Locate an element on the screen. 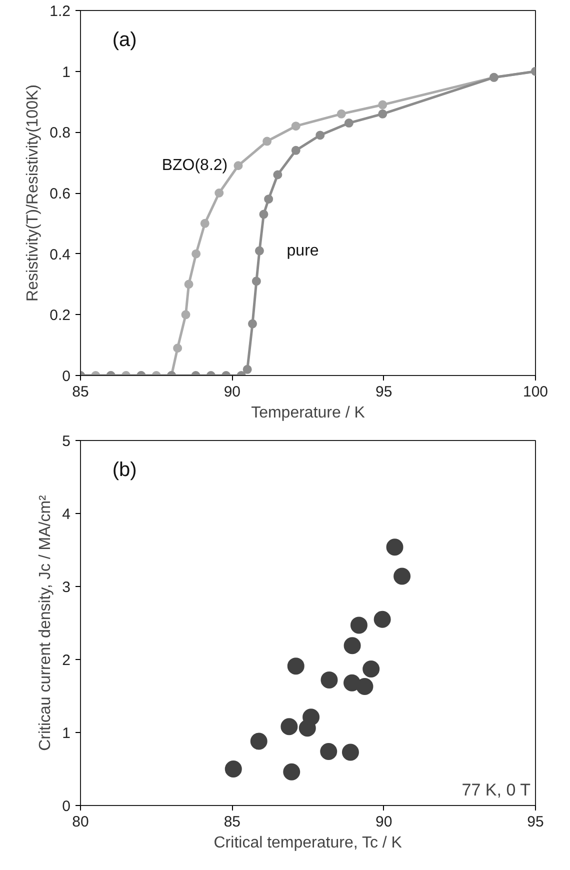  y-tick-label: 0.8 is located at coordinates (60, 133).